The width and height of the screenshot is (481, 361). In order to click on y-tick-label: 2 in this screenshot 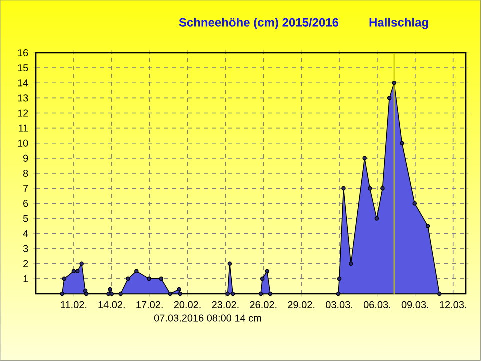, I will do `click(26, 264)`.